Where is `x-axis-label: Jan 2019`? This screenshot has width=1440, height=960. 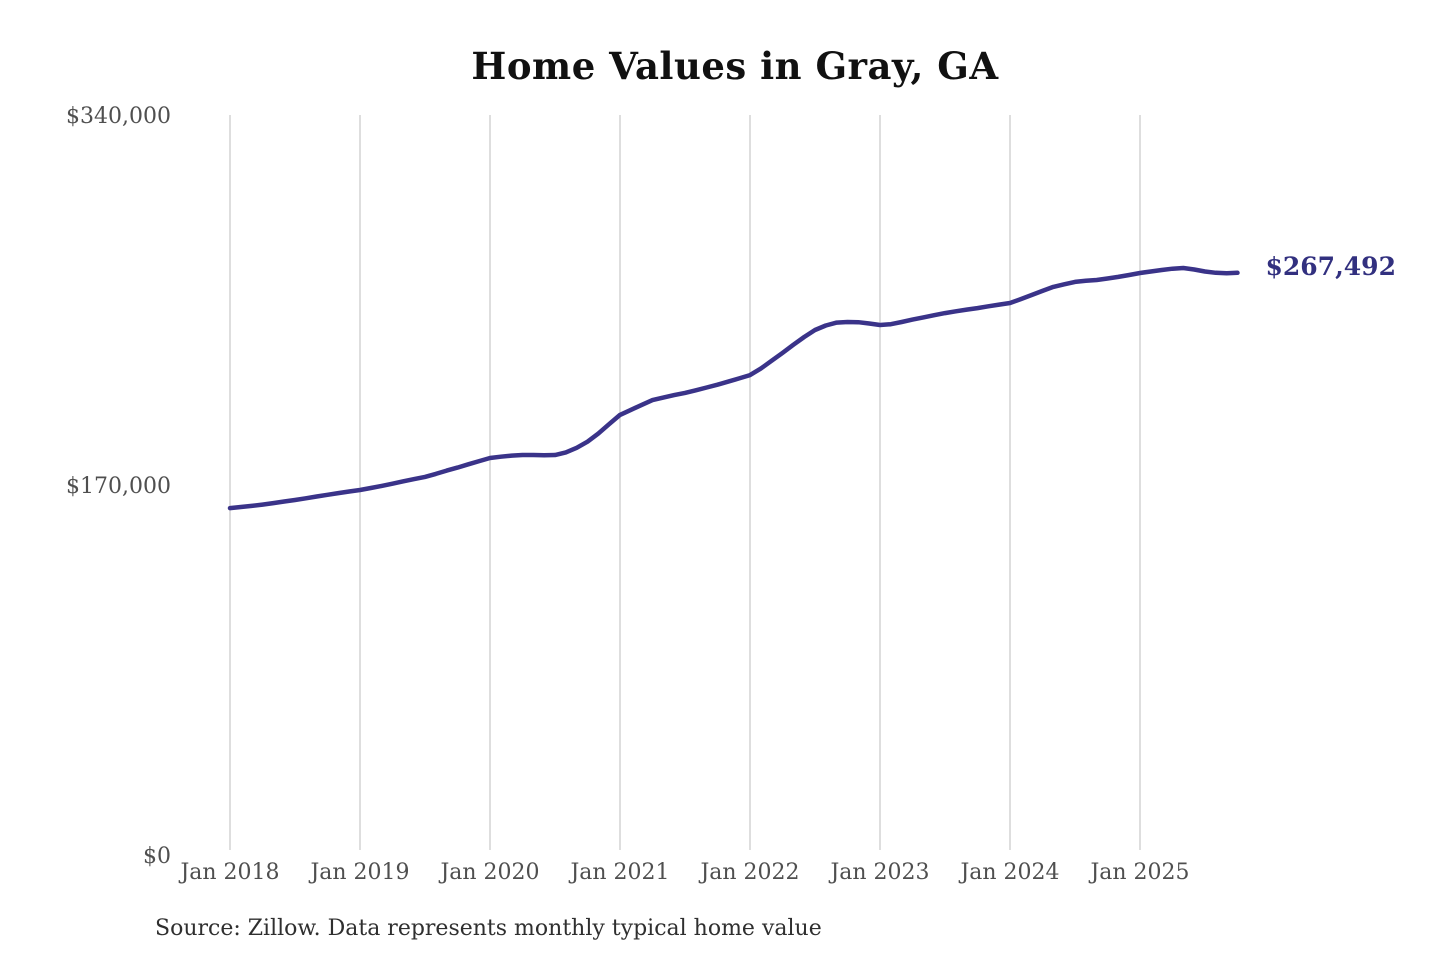 x-axis-label: Jan 2019 is located at coordinates (358, 872).